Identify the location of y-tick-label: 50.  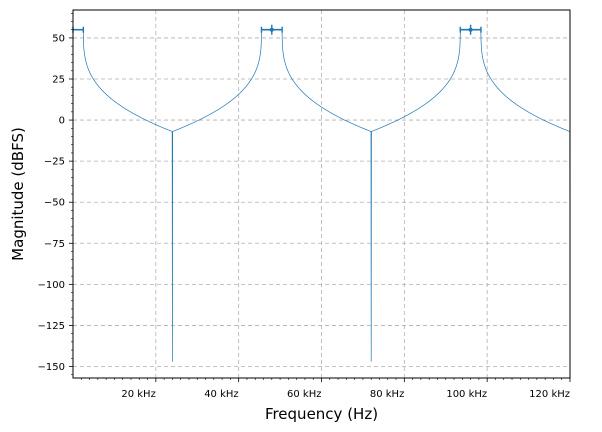
(58, 38).